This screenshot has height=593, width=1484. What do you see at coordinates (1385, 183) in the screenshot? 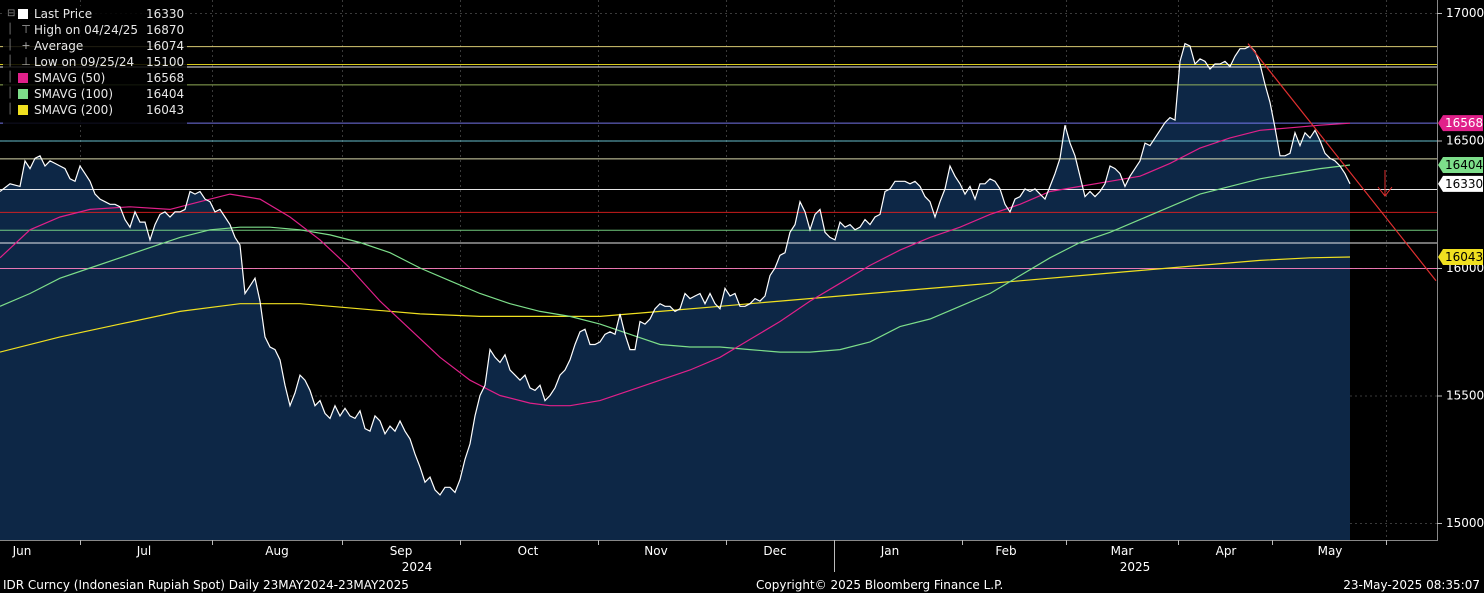
I see `down-arrow-icon` at bounding box center [1385, 183].